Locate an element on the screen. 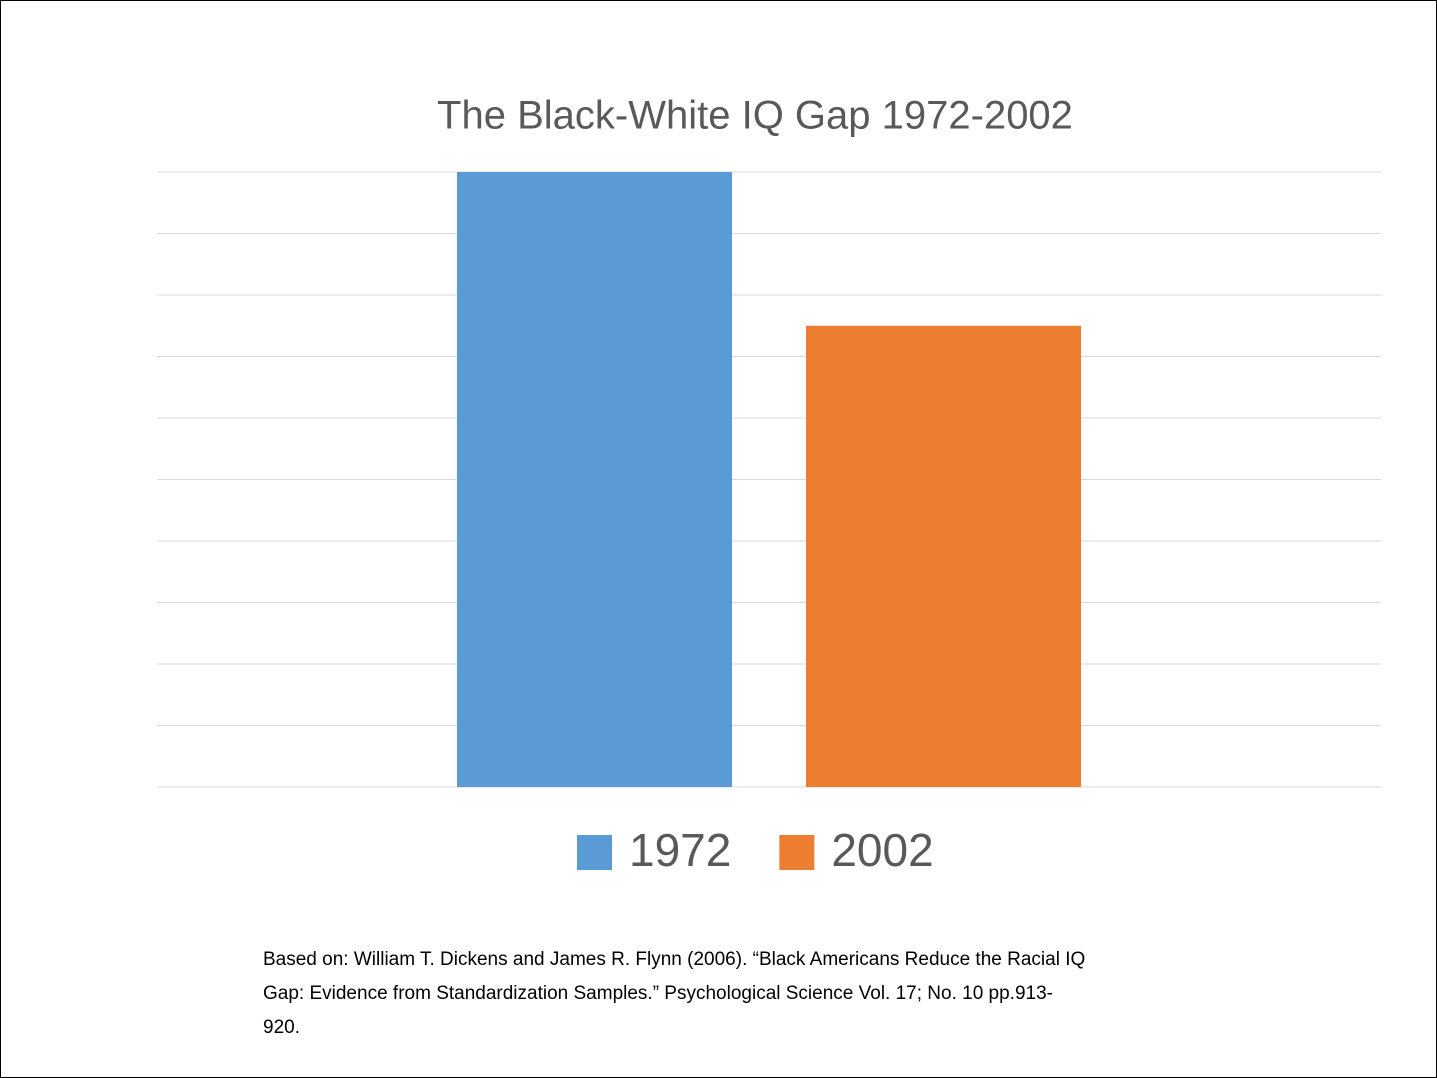 Image resolution: width=1437 pixels, height=1078 pixels. legend-label: 1972 is located at coordinates (680, 850).